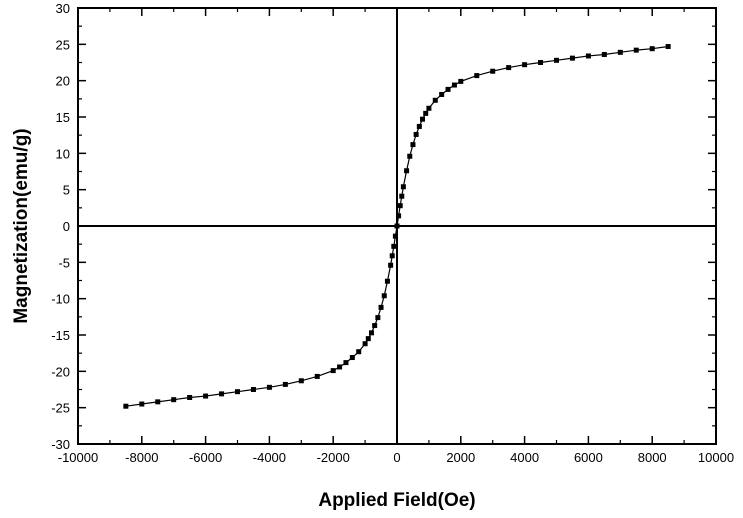  I want to click on y-tick-label: 15, so click(63, 117).